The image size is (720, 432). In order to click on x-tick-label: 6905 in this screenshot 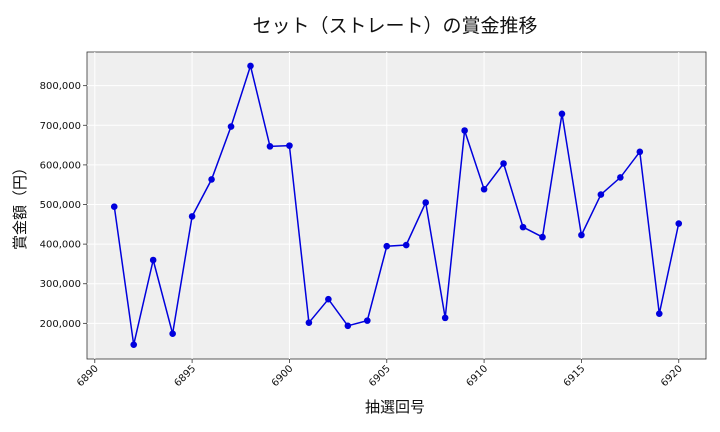, I will do `click(380, 376)`.